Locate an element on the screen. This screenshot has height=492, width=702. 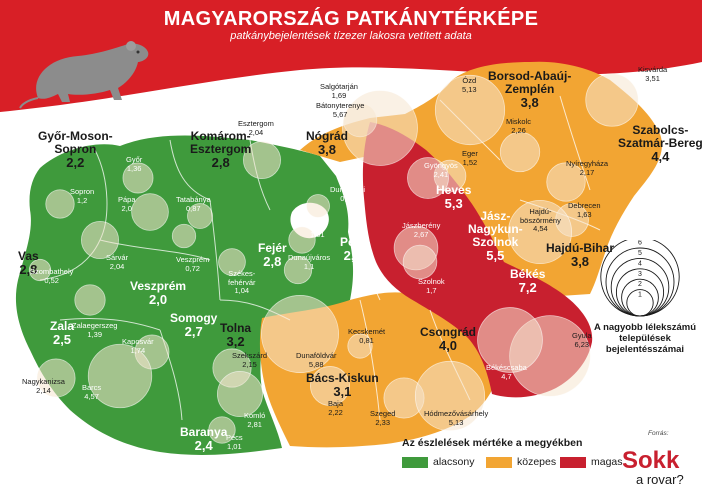
city-label-zalaegerszeg: Zalaegerszeg 1,39 is located at coordinates (95, 330).